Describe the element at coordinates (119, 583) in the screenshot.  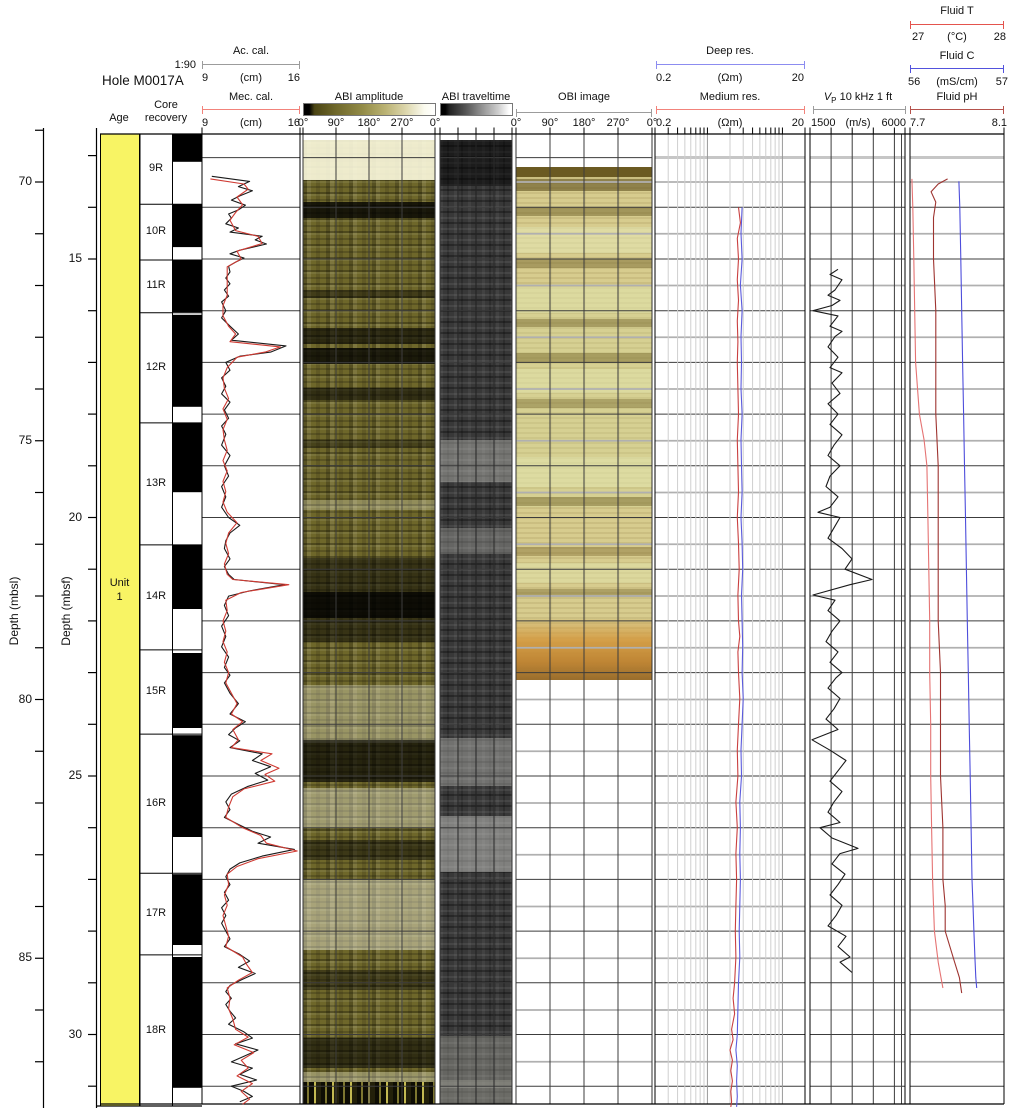
I see `unit-label-line1: Unit` at that location.